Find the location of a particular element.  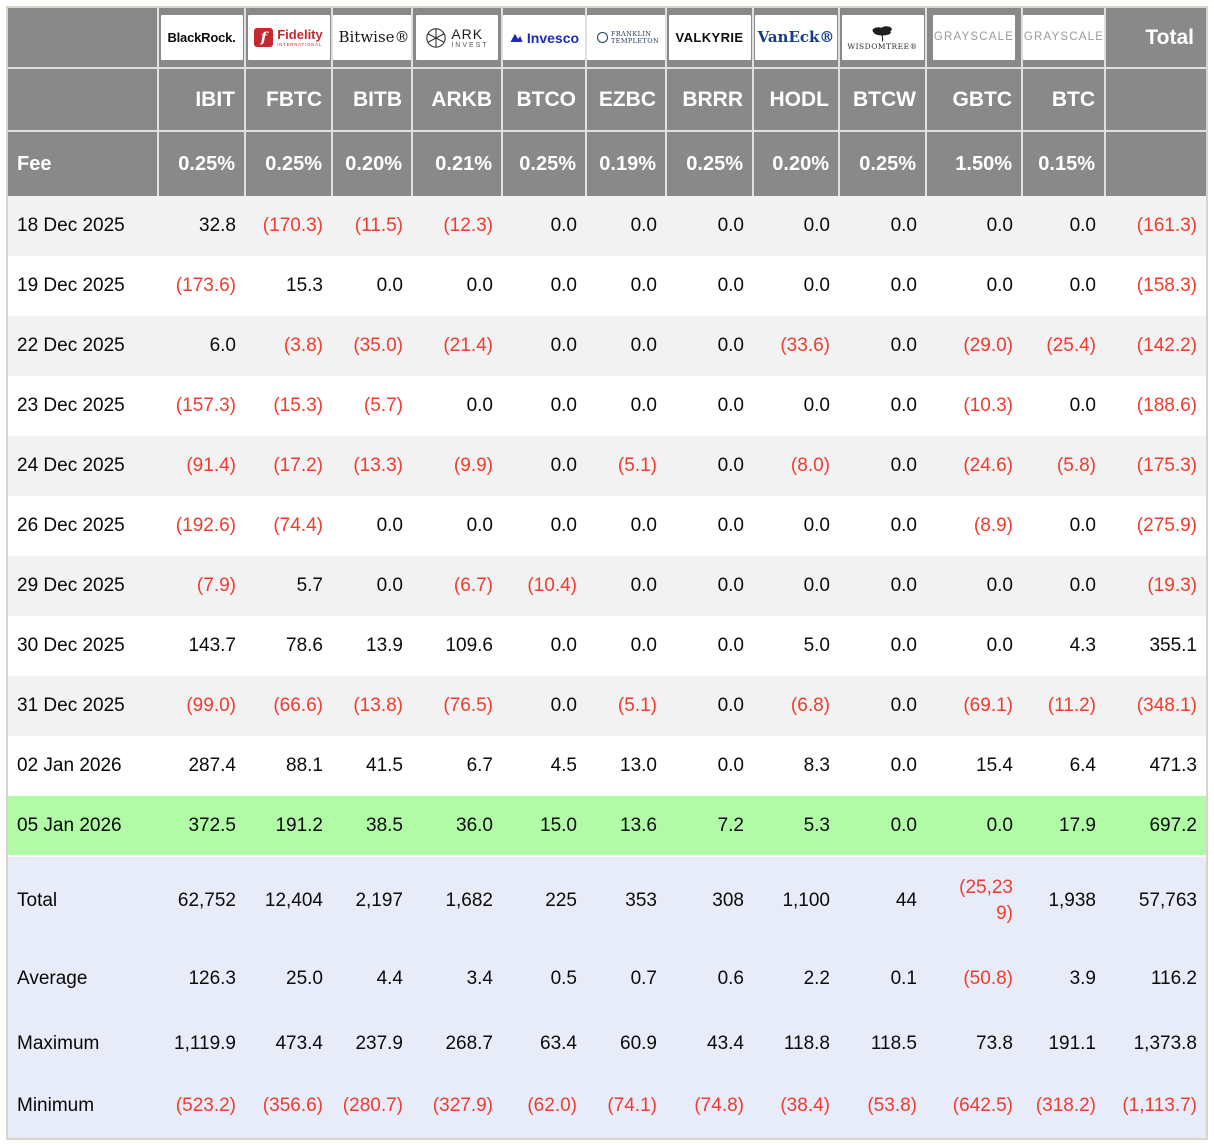

vaneck-logo: VanEck® is located at coordinates (796, 37).